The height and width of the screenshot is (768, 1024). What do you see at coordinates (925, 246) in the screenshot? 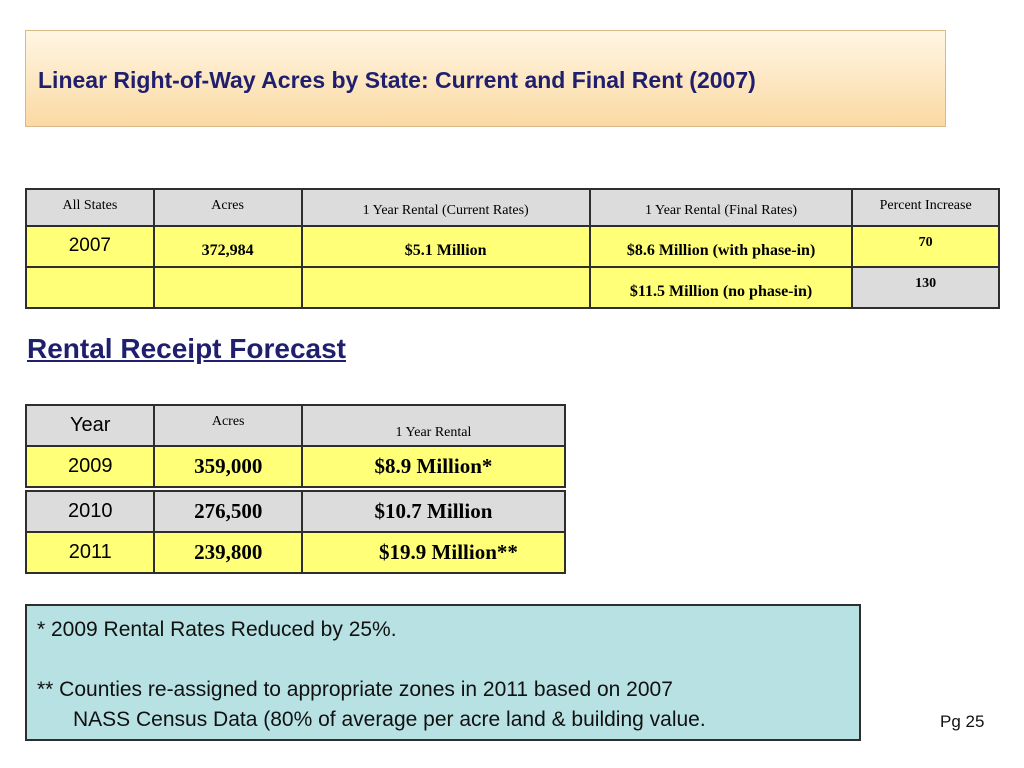
I see `cell-percent-increase: 70` at bounding box center [925, 246].